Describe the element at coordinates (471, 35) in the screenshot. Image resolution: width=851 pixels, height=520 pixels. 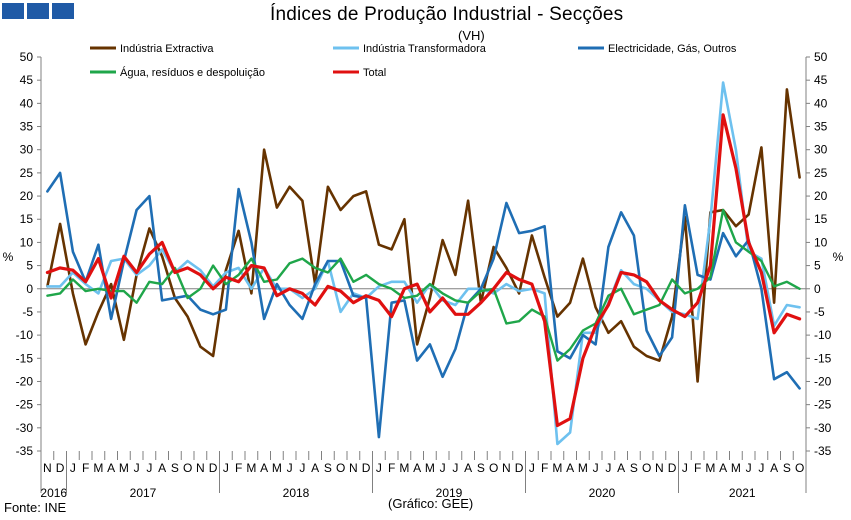
I see `chart-subtitle: (VH)` at that location.